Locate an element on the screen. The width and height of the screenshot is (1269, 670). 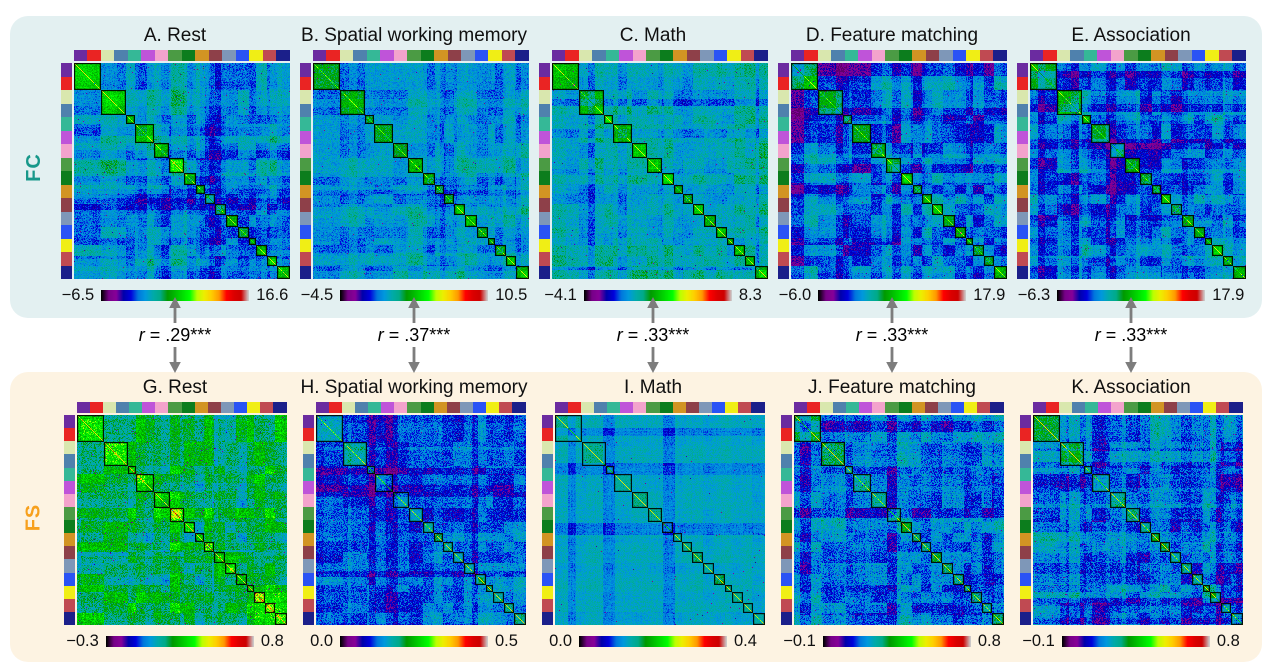
colorbar-row: −6.0 17.9 is located at coordinates (892, 295).